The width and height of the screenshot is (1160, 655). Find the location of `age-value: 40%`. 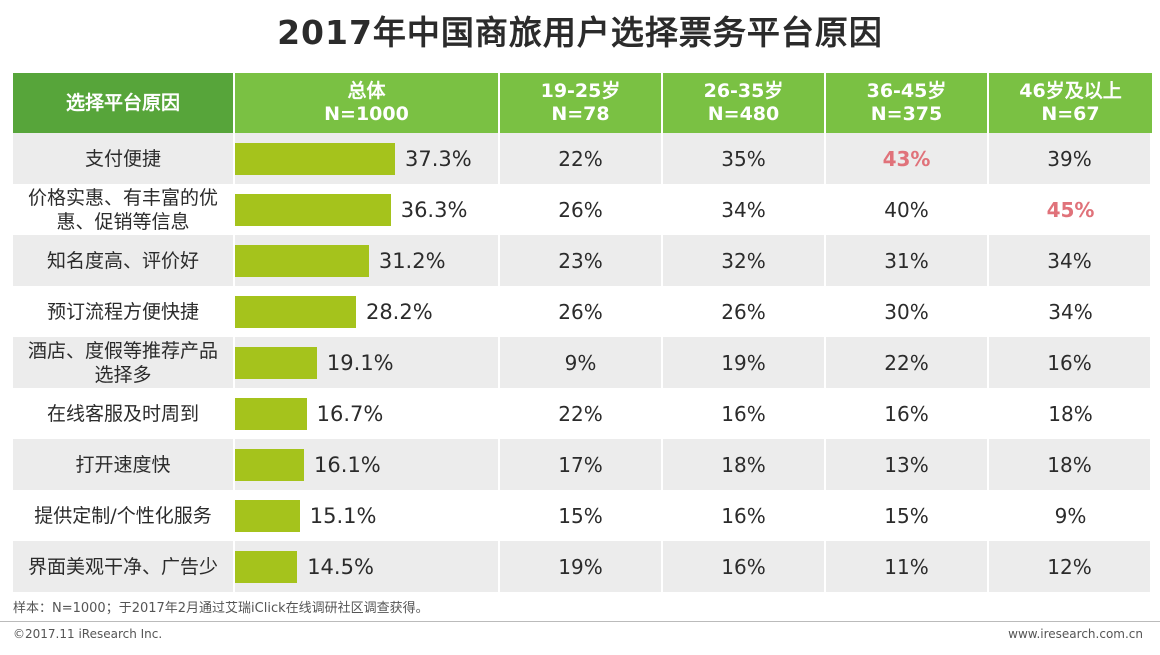

age-value: 40% is located at coordinates (906, 209).